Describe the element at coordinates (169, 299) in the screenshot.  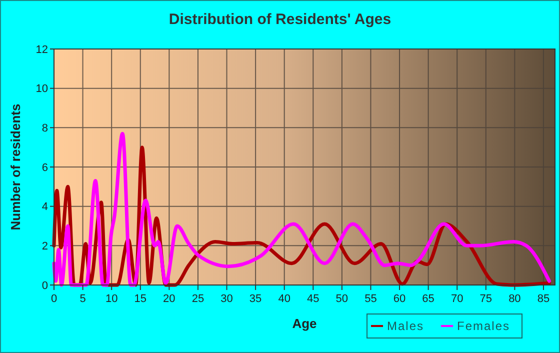
I see `x-tick-label: 20` at that location.